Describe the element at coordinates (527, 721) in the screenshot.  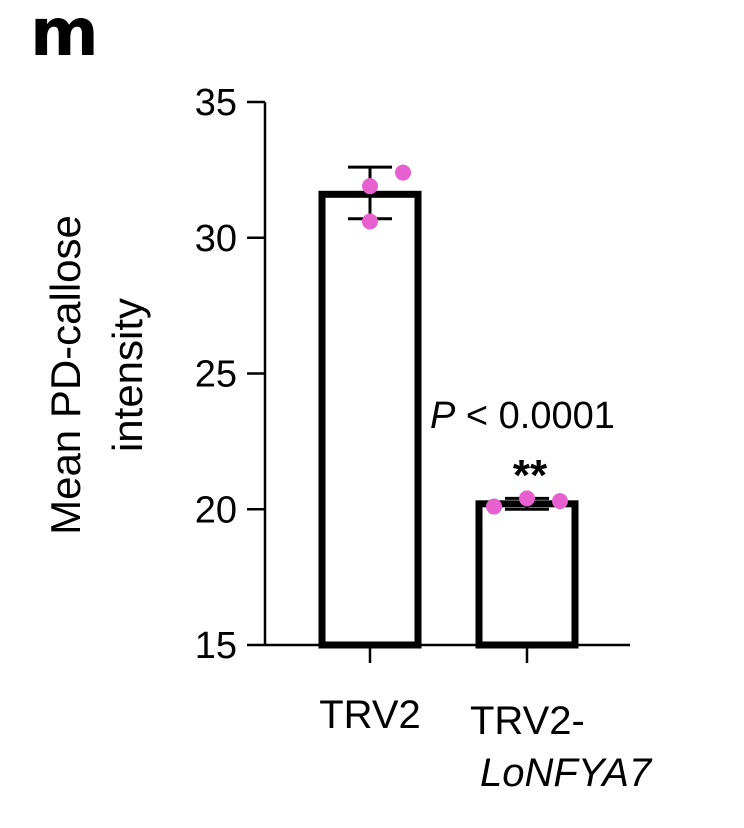
I see `x-tick-label-1-line1: TRV2-` at that location.